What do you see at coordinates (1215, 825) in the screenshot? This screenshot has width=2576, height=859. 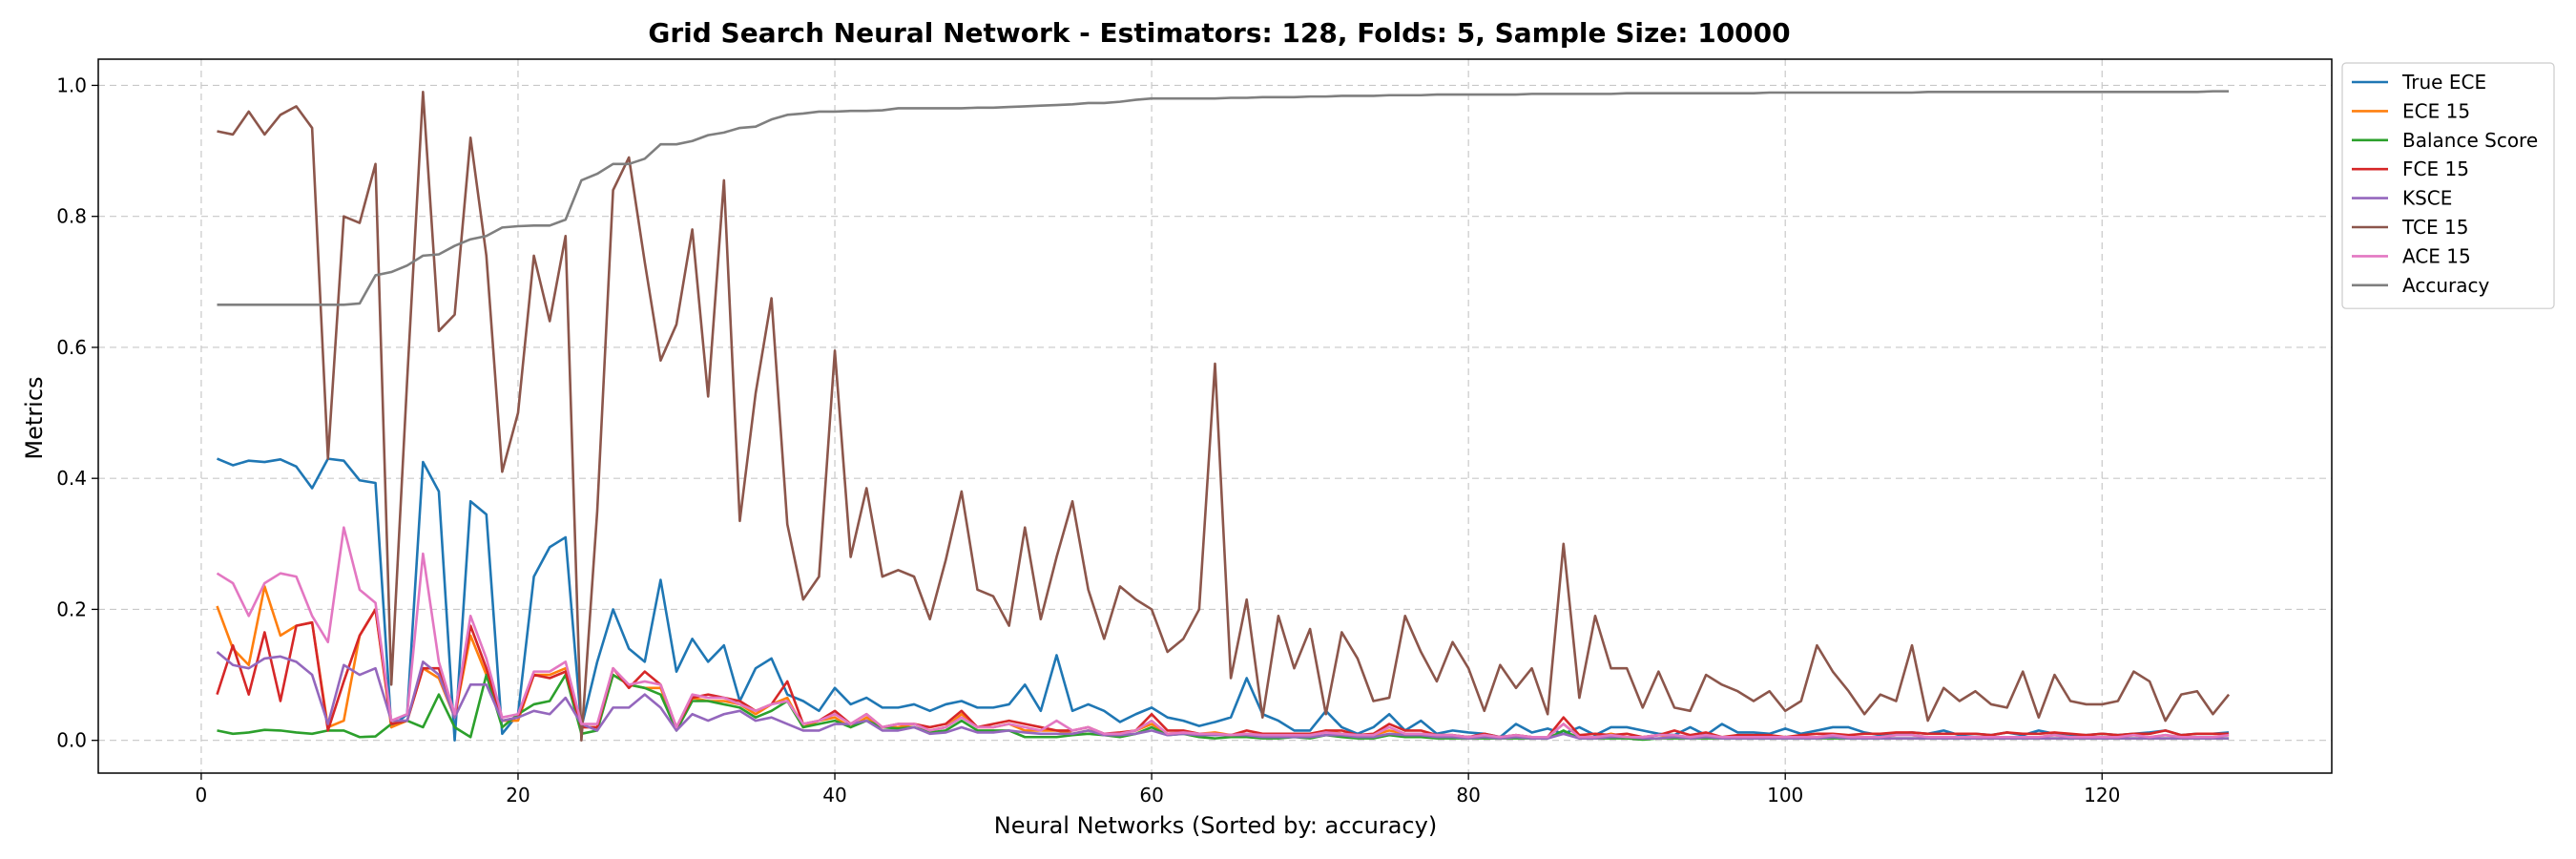 I see `x-axis-label: Neural Networks (Sorted by: accuracy)` at bounding box center [1215, 825].